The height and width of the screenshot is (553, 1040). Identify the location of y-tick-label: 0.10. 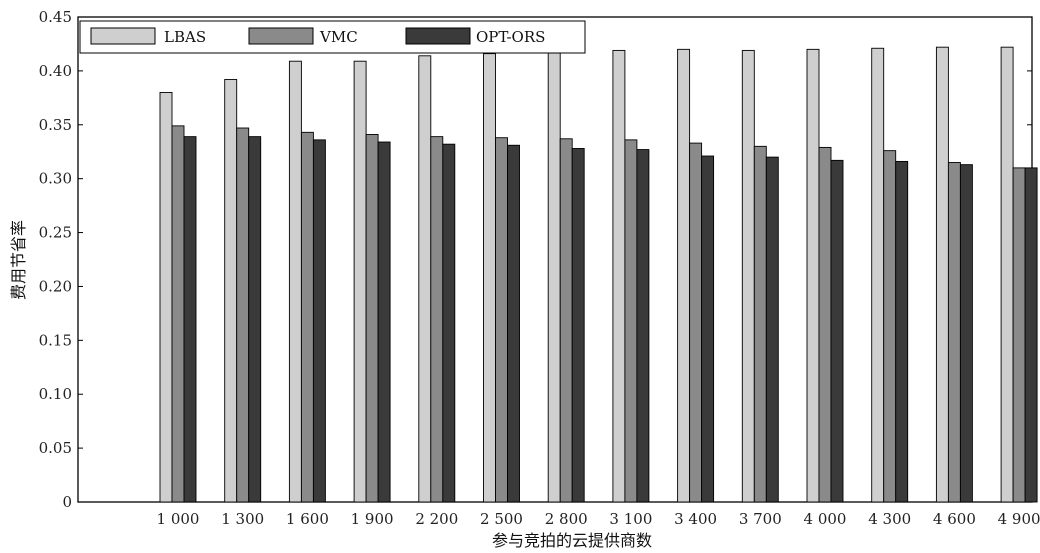
(55, 394).